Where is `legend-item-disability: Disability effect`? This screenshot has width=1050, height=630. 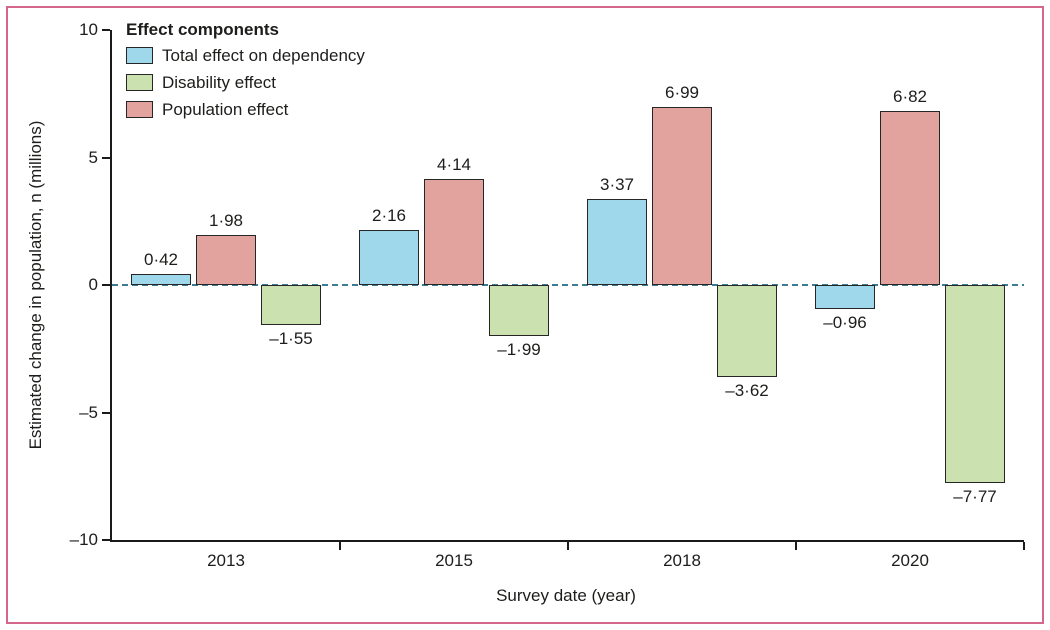 legend-item-disability: Disability effect is located at coordinates (245, 82).